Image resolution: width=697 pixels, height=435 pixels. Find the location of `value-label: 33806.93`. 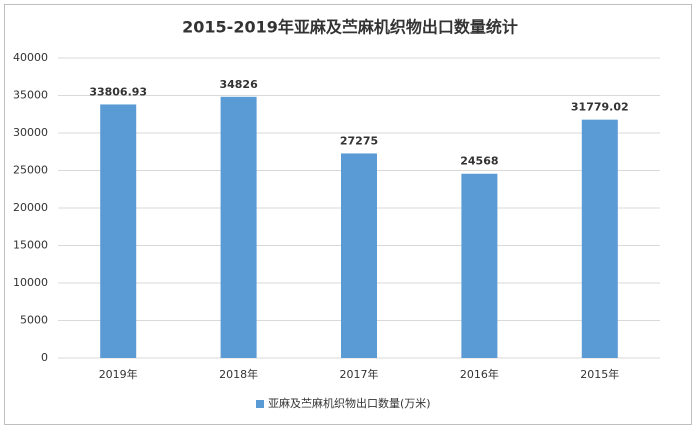

value-label: 33806.93 is located at coordinates (118, 91).